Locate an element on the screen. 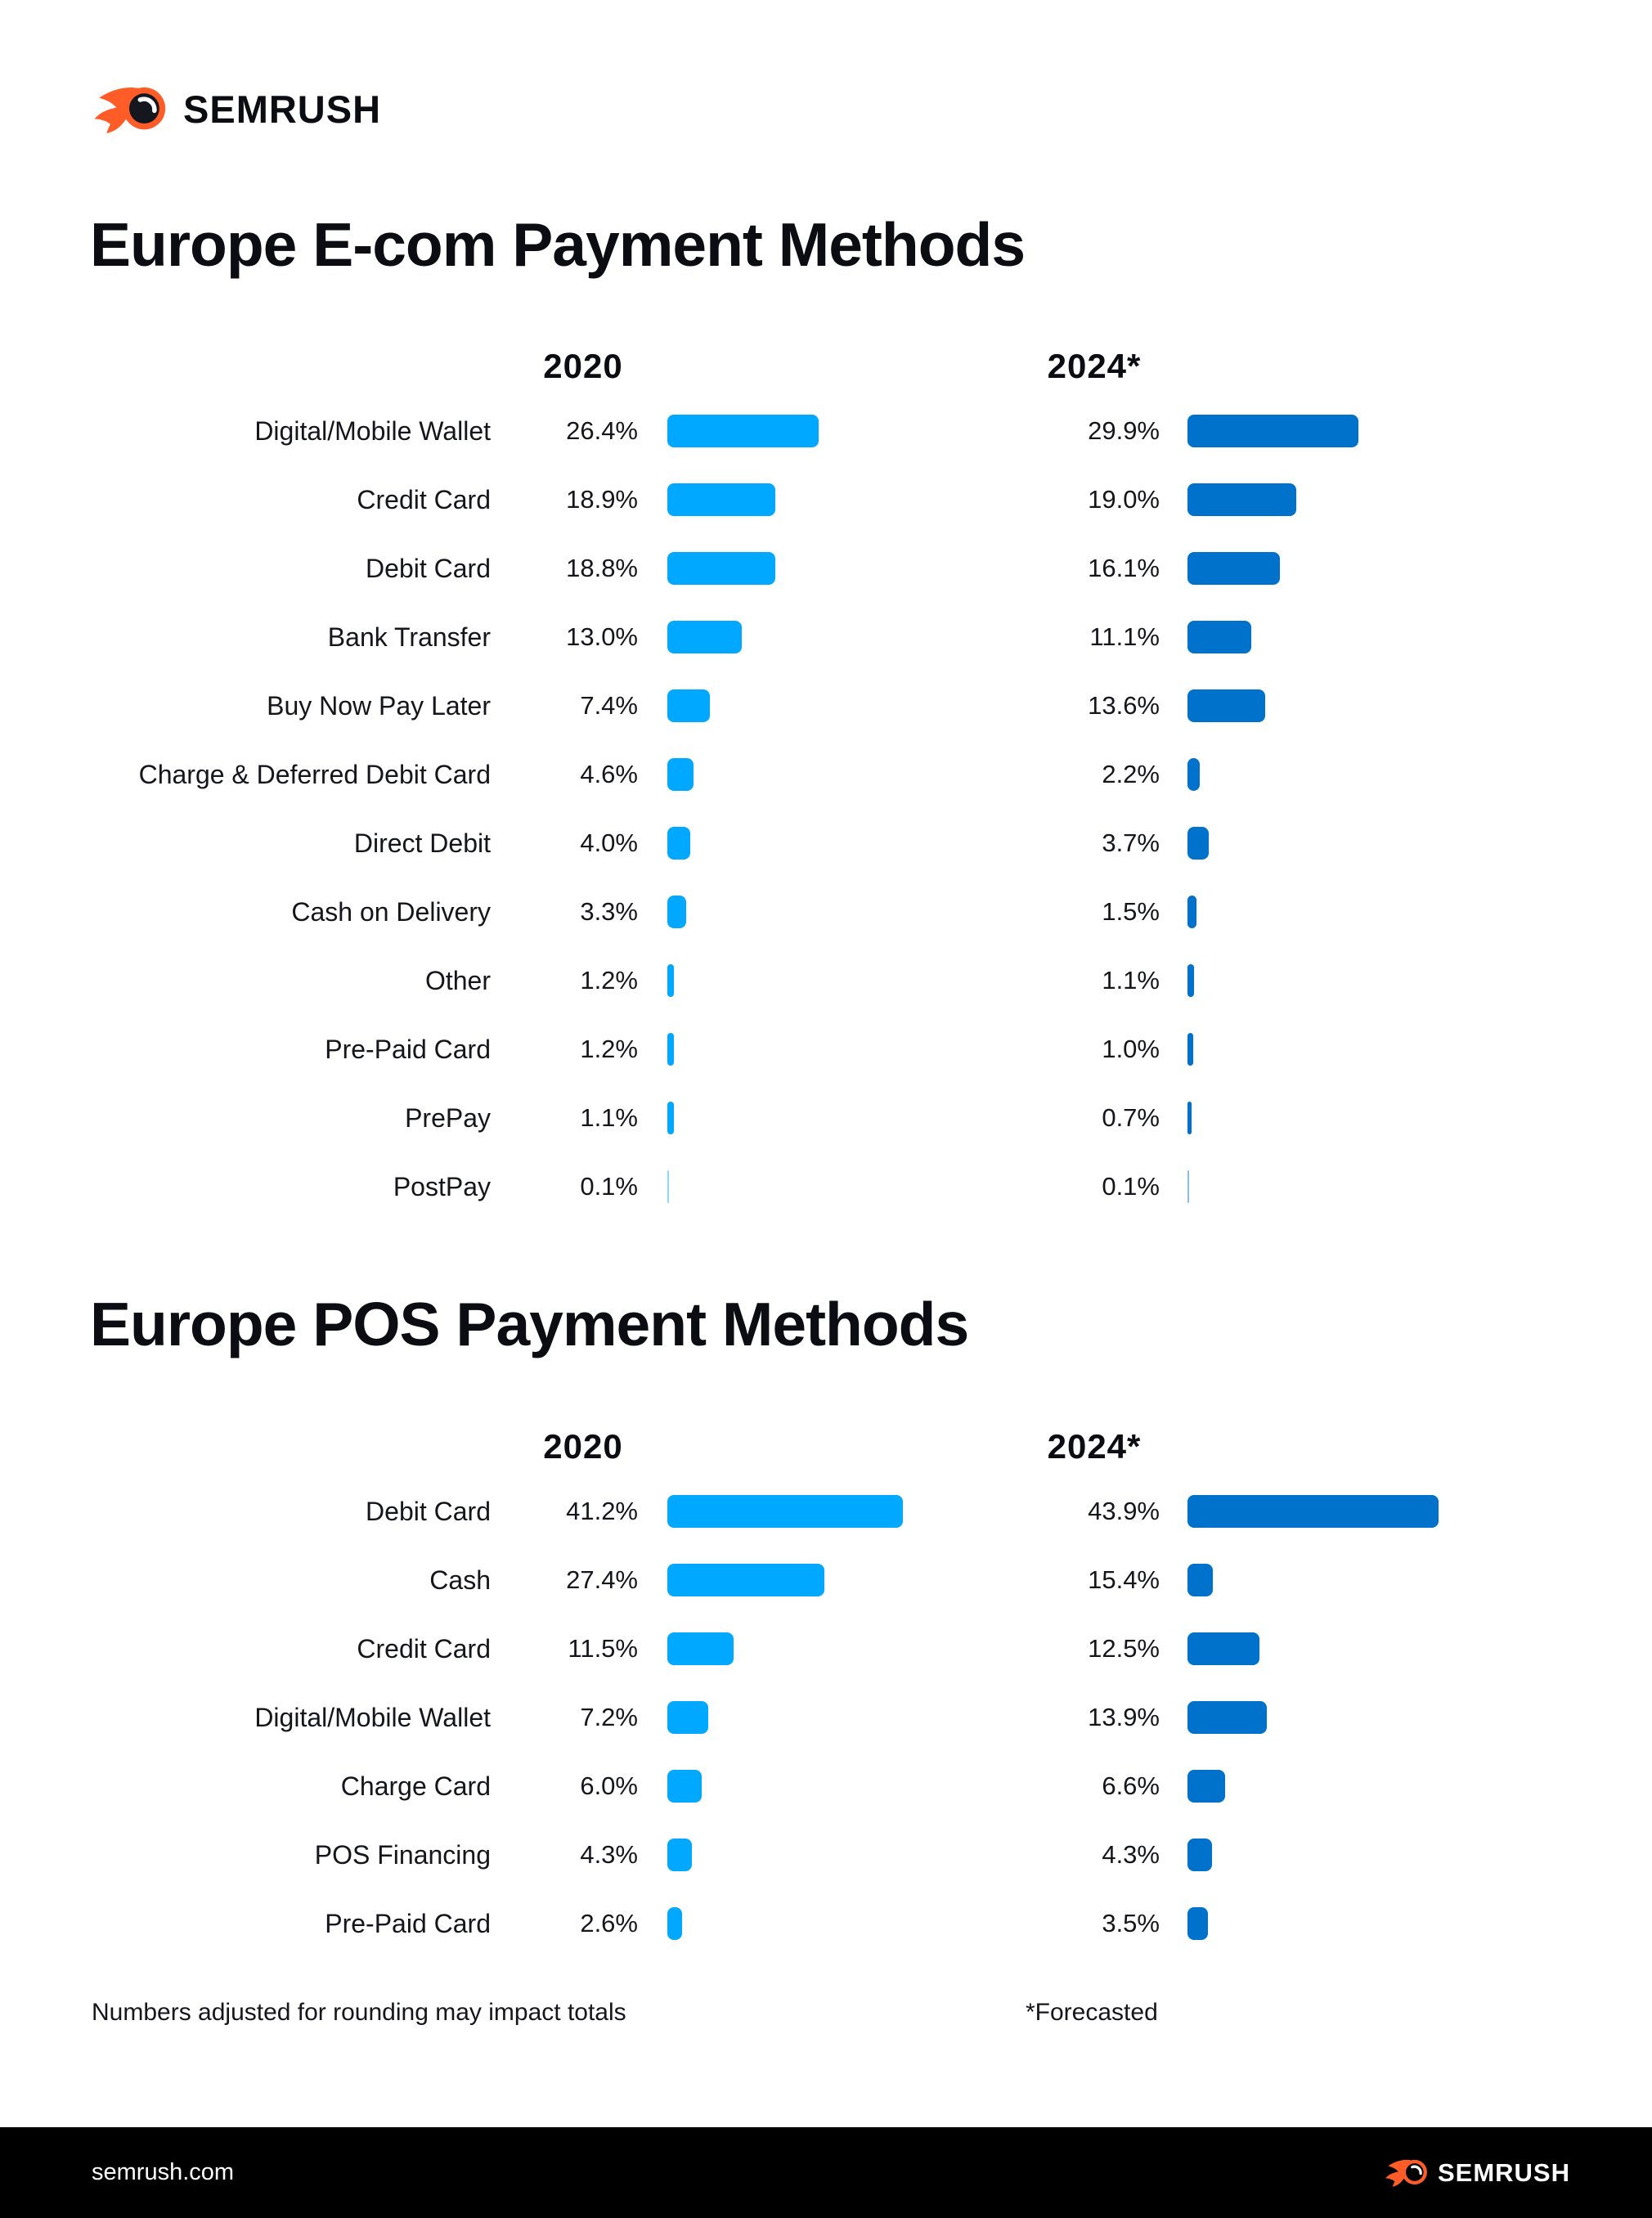 Image resolution: width=1652 pixels, height=2218 pixels. pos-column-header-2024: 2024* is located at coordinates (1095, 1446).